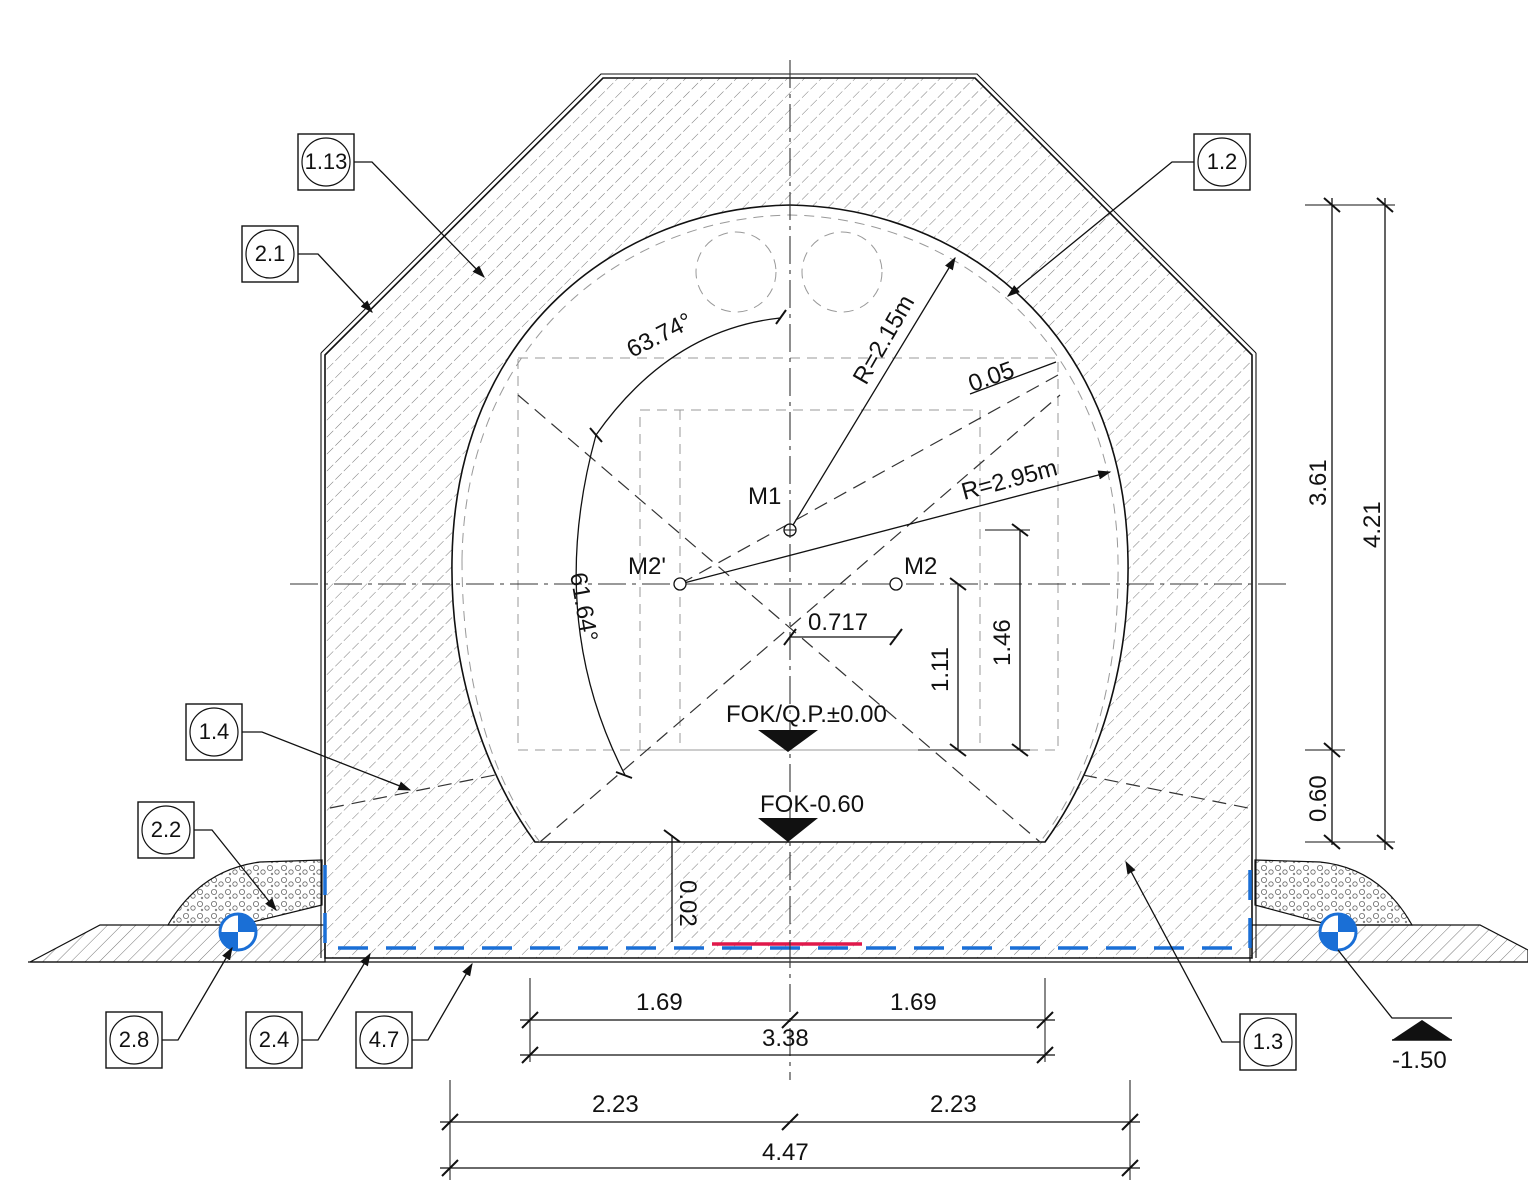 The image size is (1528, 1186). What do you see at coordinates (1372, 524) in the screenshot?
I see `dim-421-label: 4.21` at bounding box center [1372, 524].